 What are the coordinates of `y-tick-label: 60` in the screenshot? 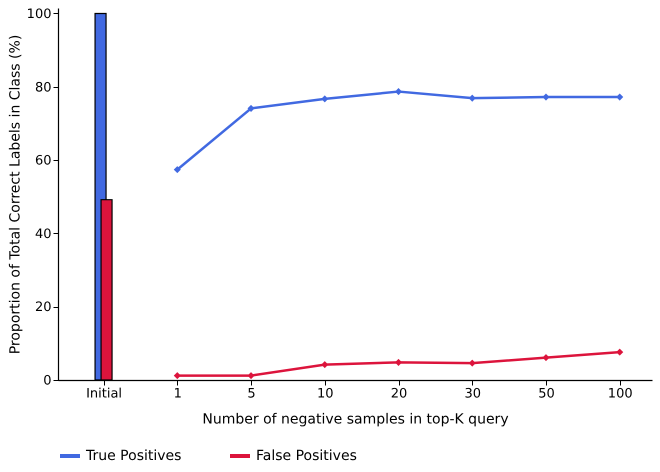 It's located at (43, 161).